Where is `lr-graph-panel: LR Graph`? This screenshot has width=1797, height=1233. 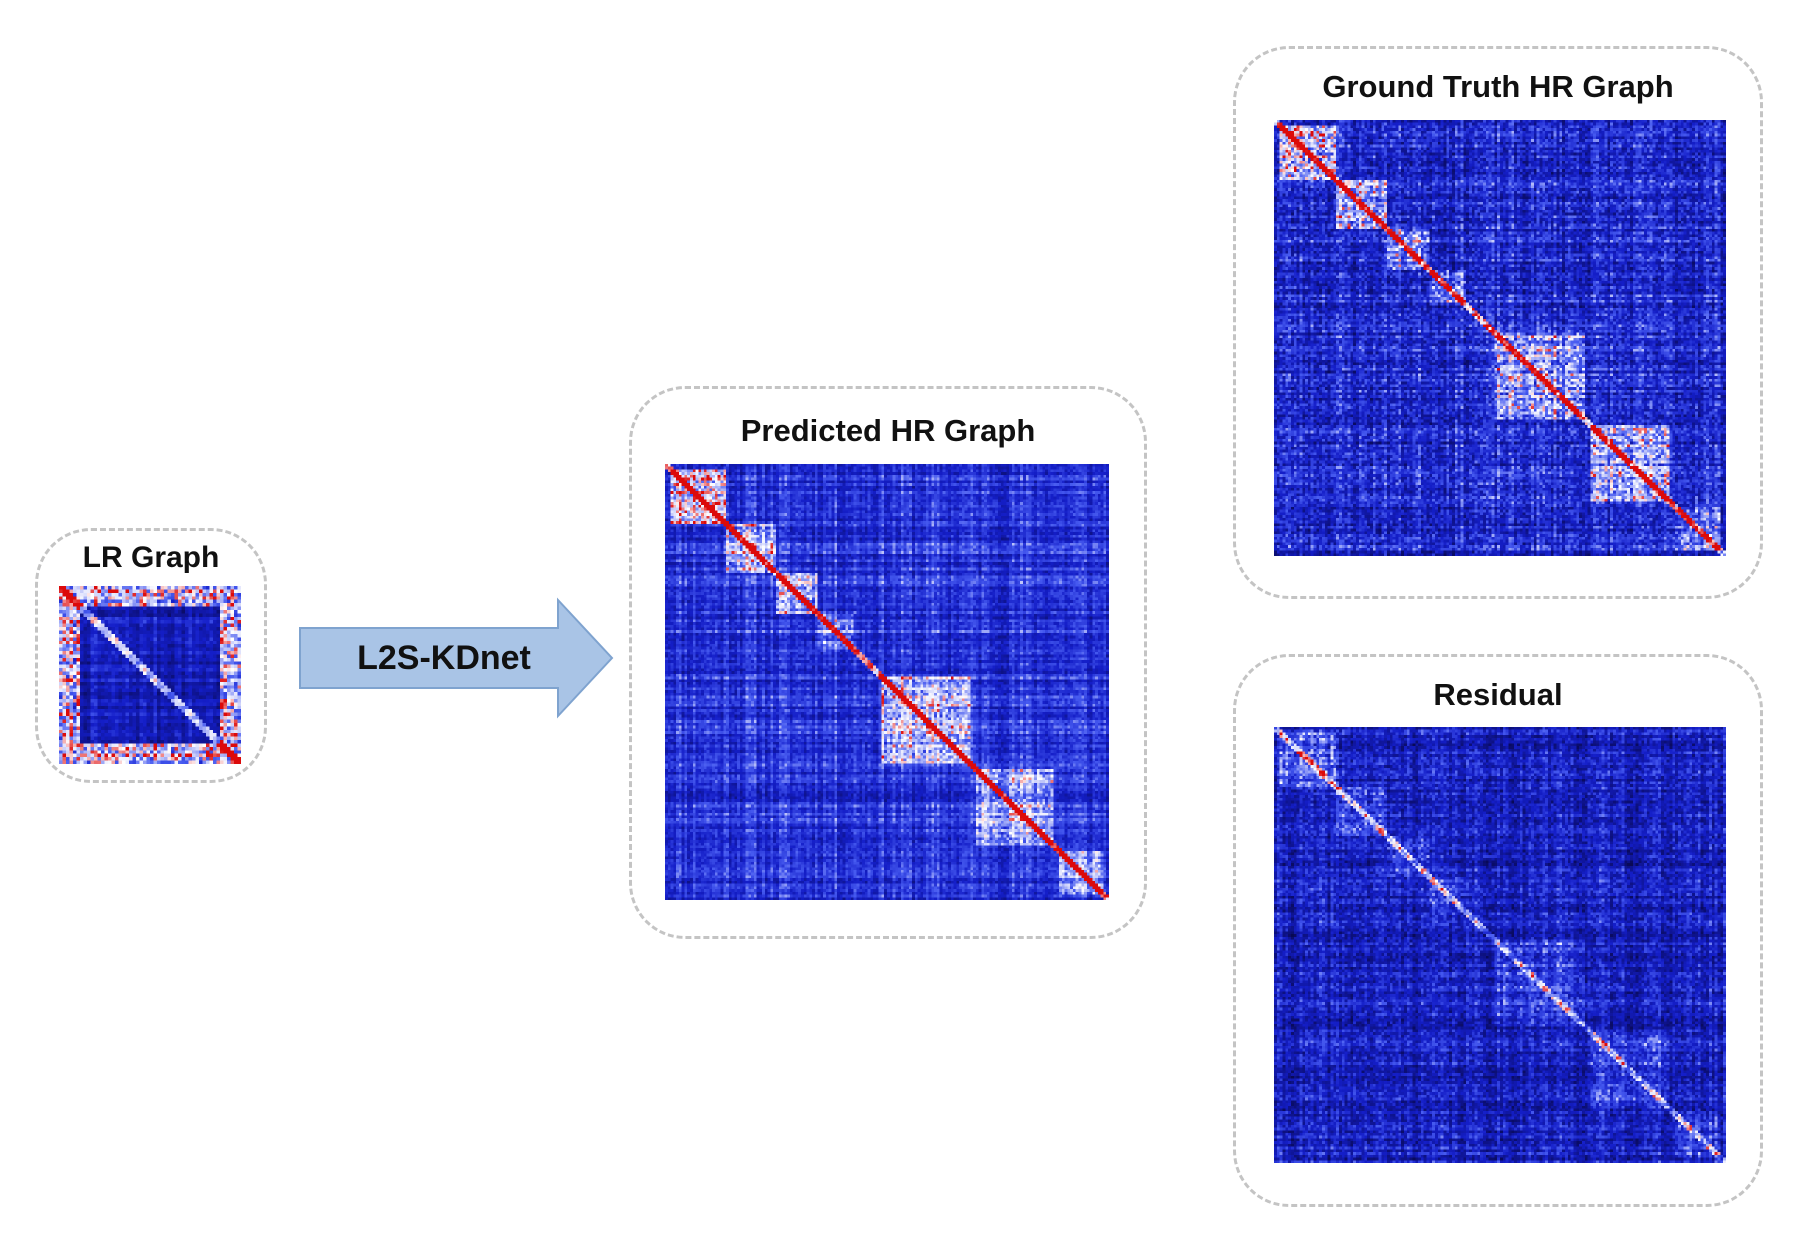
lr-graph-panel: LR Graph is located at coordinates (151, 655).